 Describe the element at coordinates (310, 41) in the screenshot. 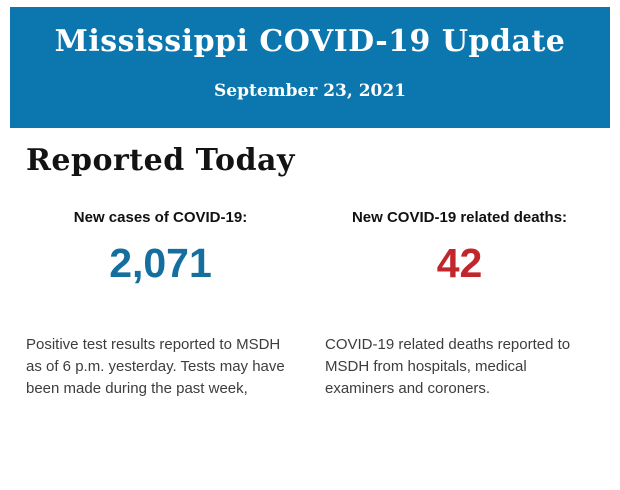

I see `page-title: Mississippi COVID-19 Update` at that location.